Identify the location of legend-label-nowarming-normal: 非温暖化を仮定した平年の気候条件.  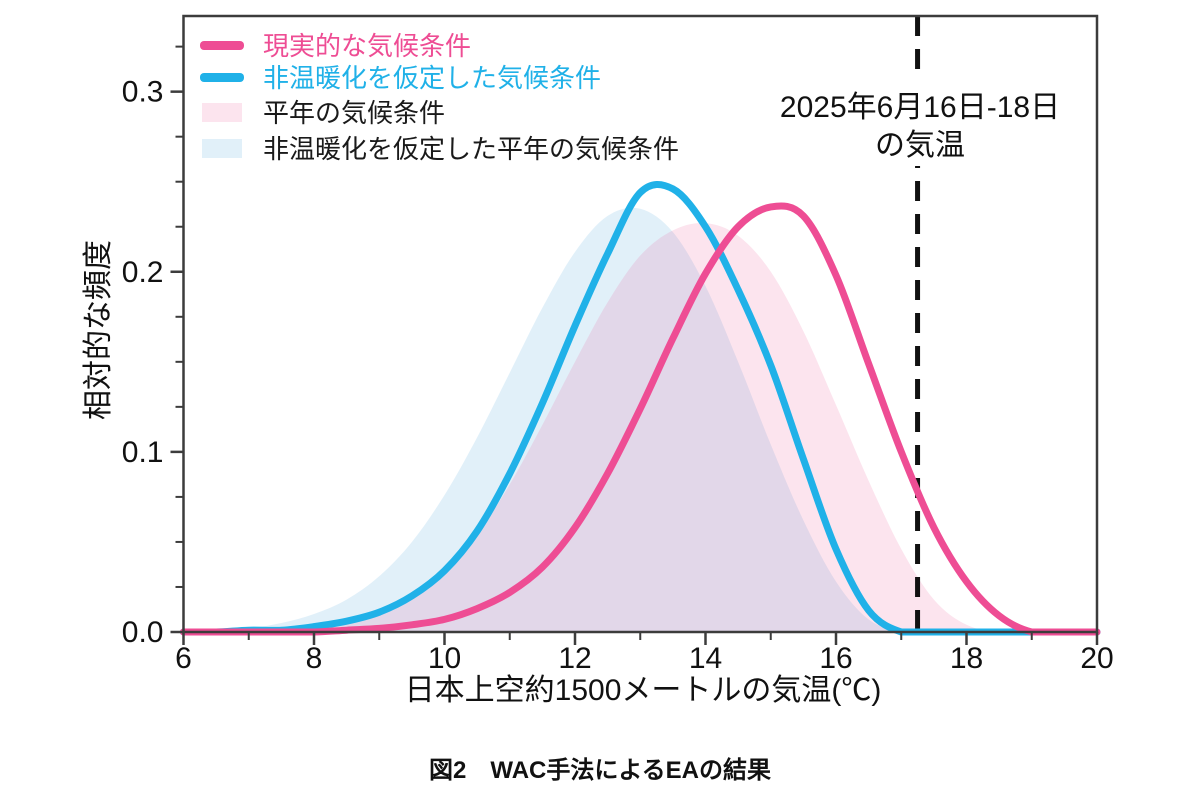
(471, 149).